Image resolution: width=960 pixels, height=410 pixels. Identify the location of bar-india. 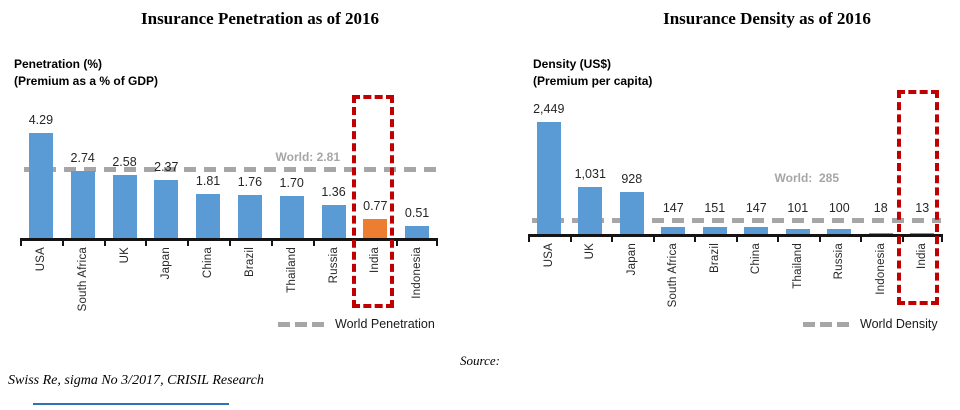
(922, 233).